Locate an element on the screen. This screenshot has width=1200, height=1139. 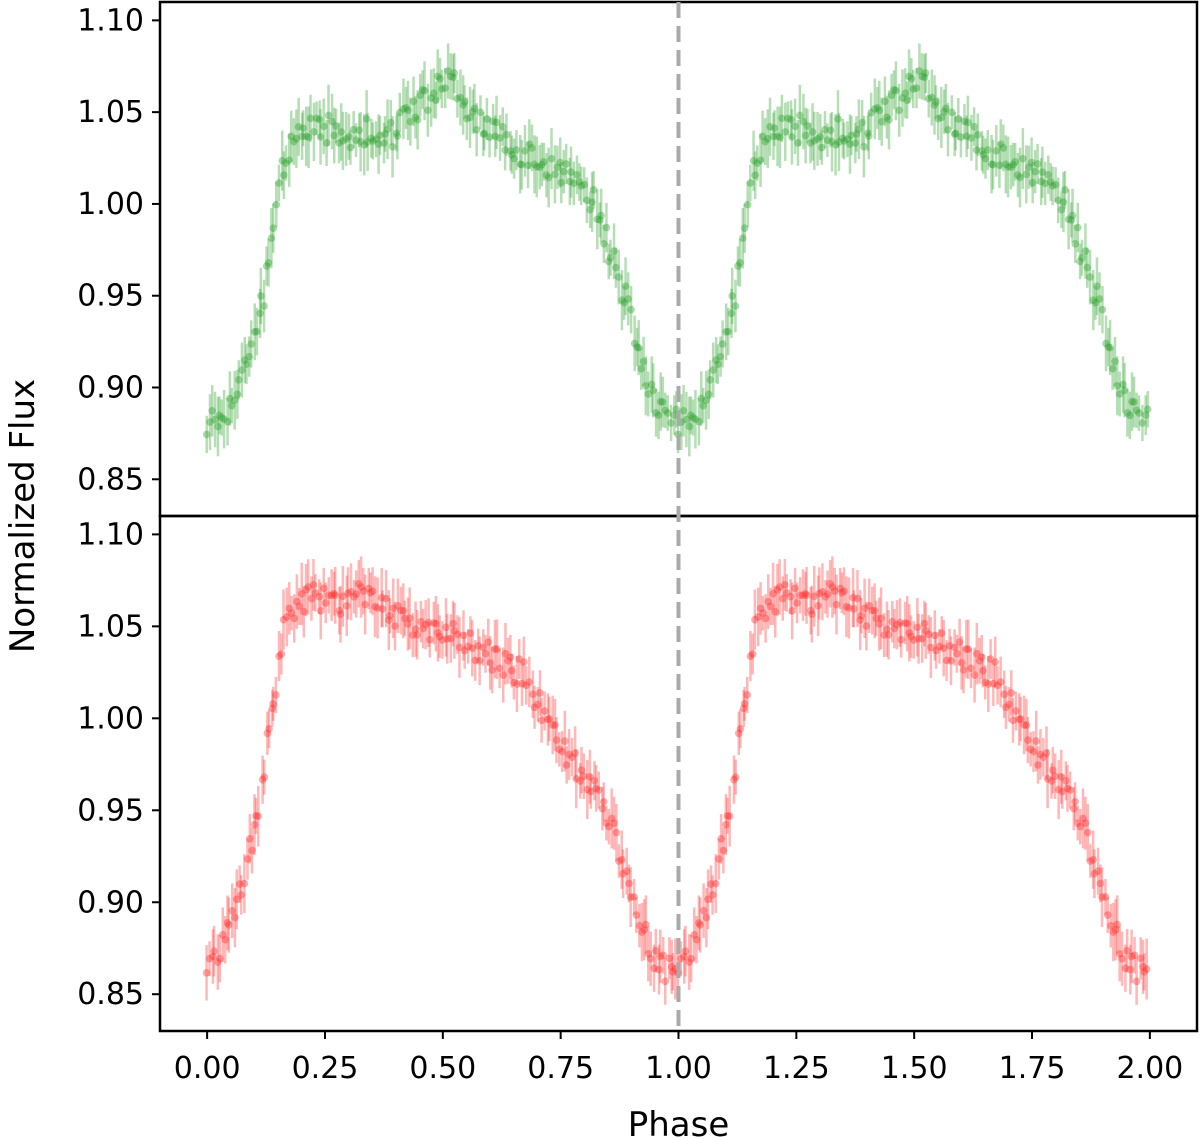
y-tick-label: 0.95 is located at coordinates (110, 296).